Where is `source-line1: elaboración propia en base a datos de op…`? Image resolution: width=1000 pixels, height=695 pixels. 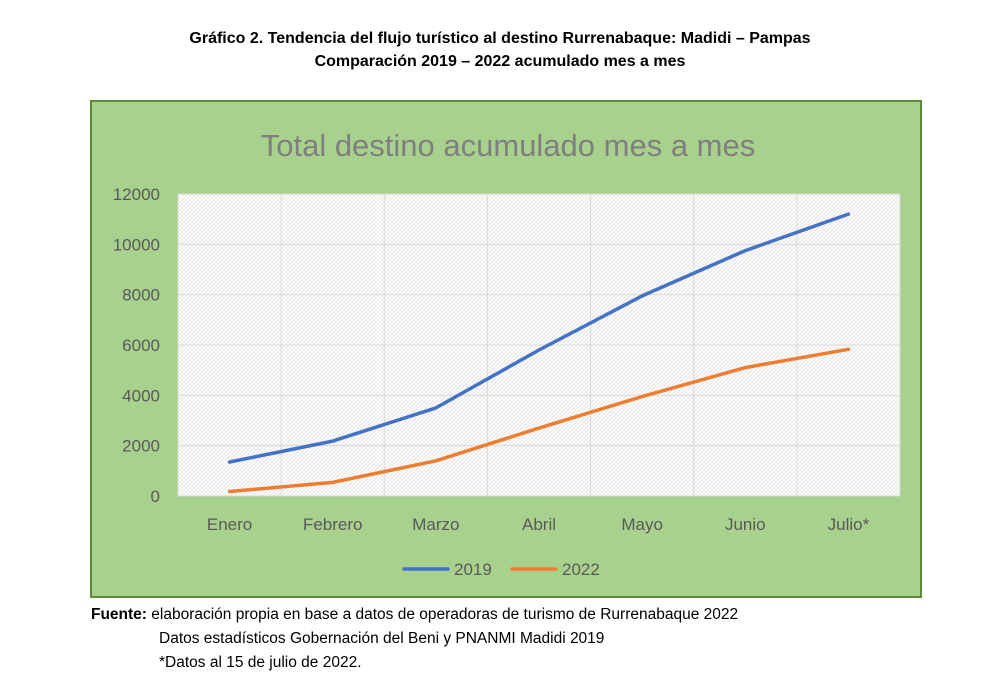
source-line1: elaboración propia en base a datos de op… is located at coordinates (445, 614).